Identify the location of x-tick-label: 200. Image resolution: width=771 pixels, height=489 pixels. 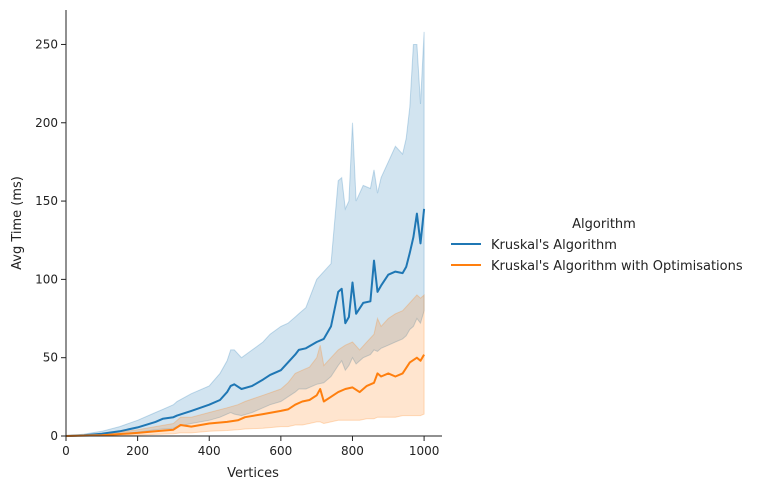
(137, 451).